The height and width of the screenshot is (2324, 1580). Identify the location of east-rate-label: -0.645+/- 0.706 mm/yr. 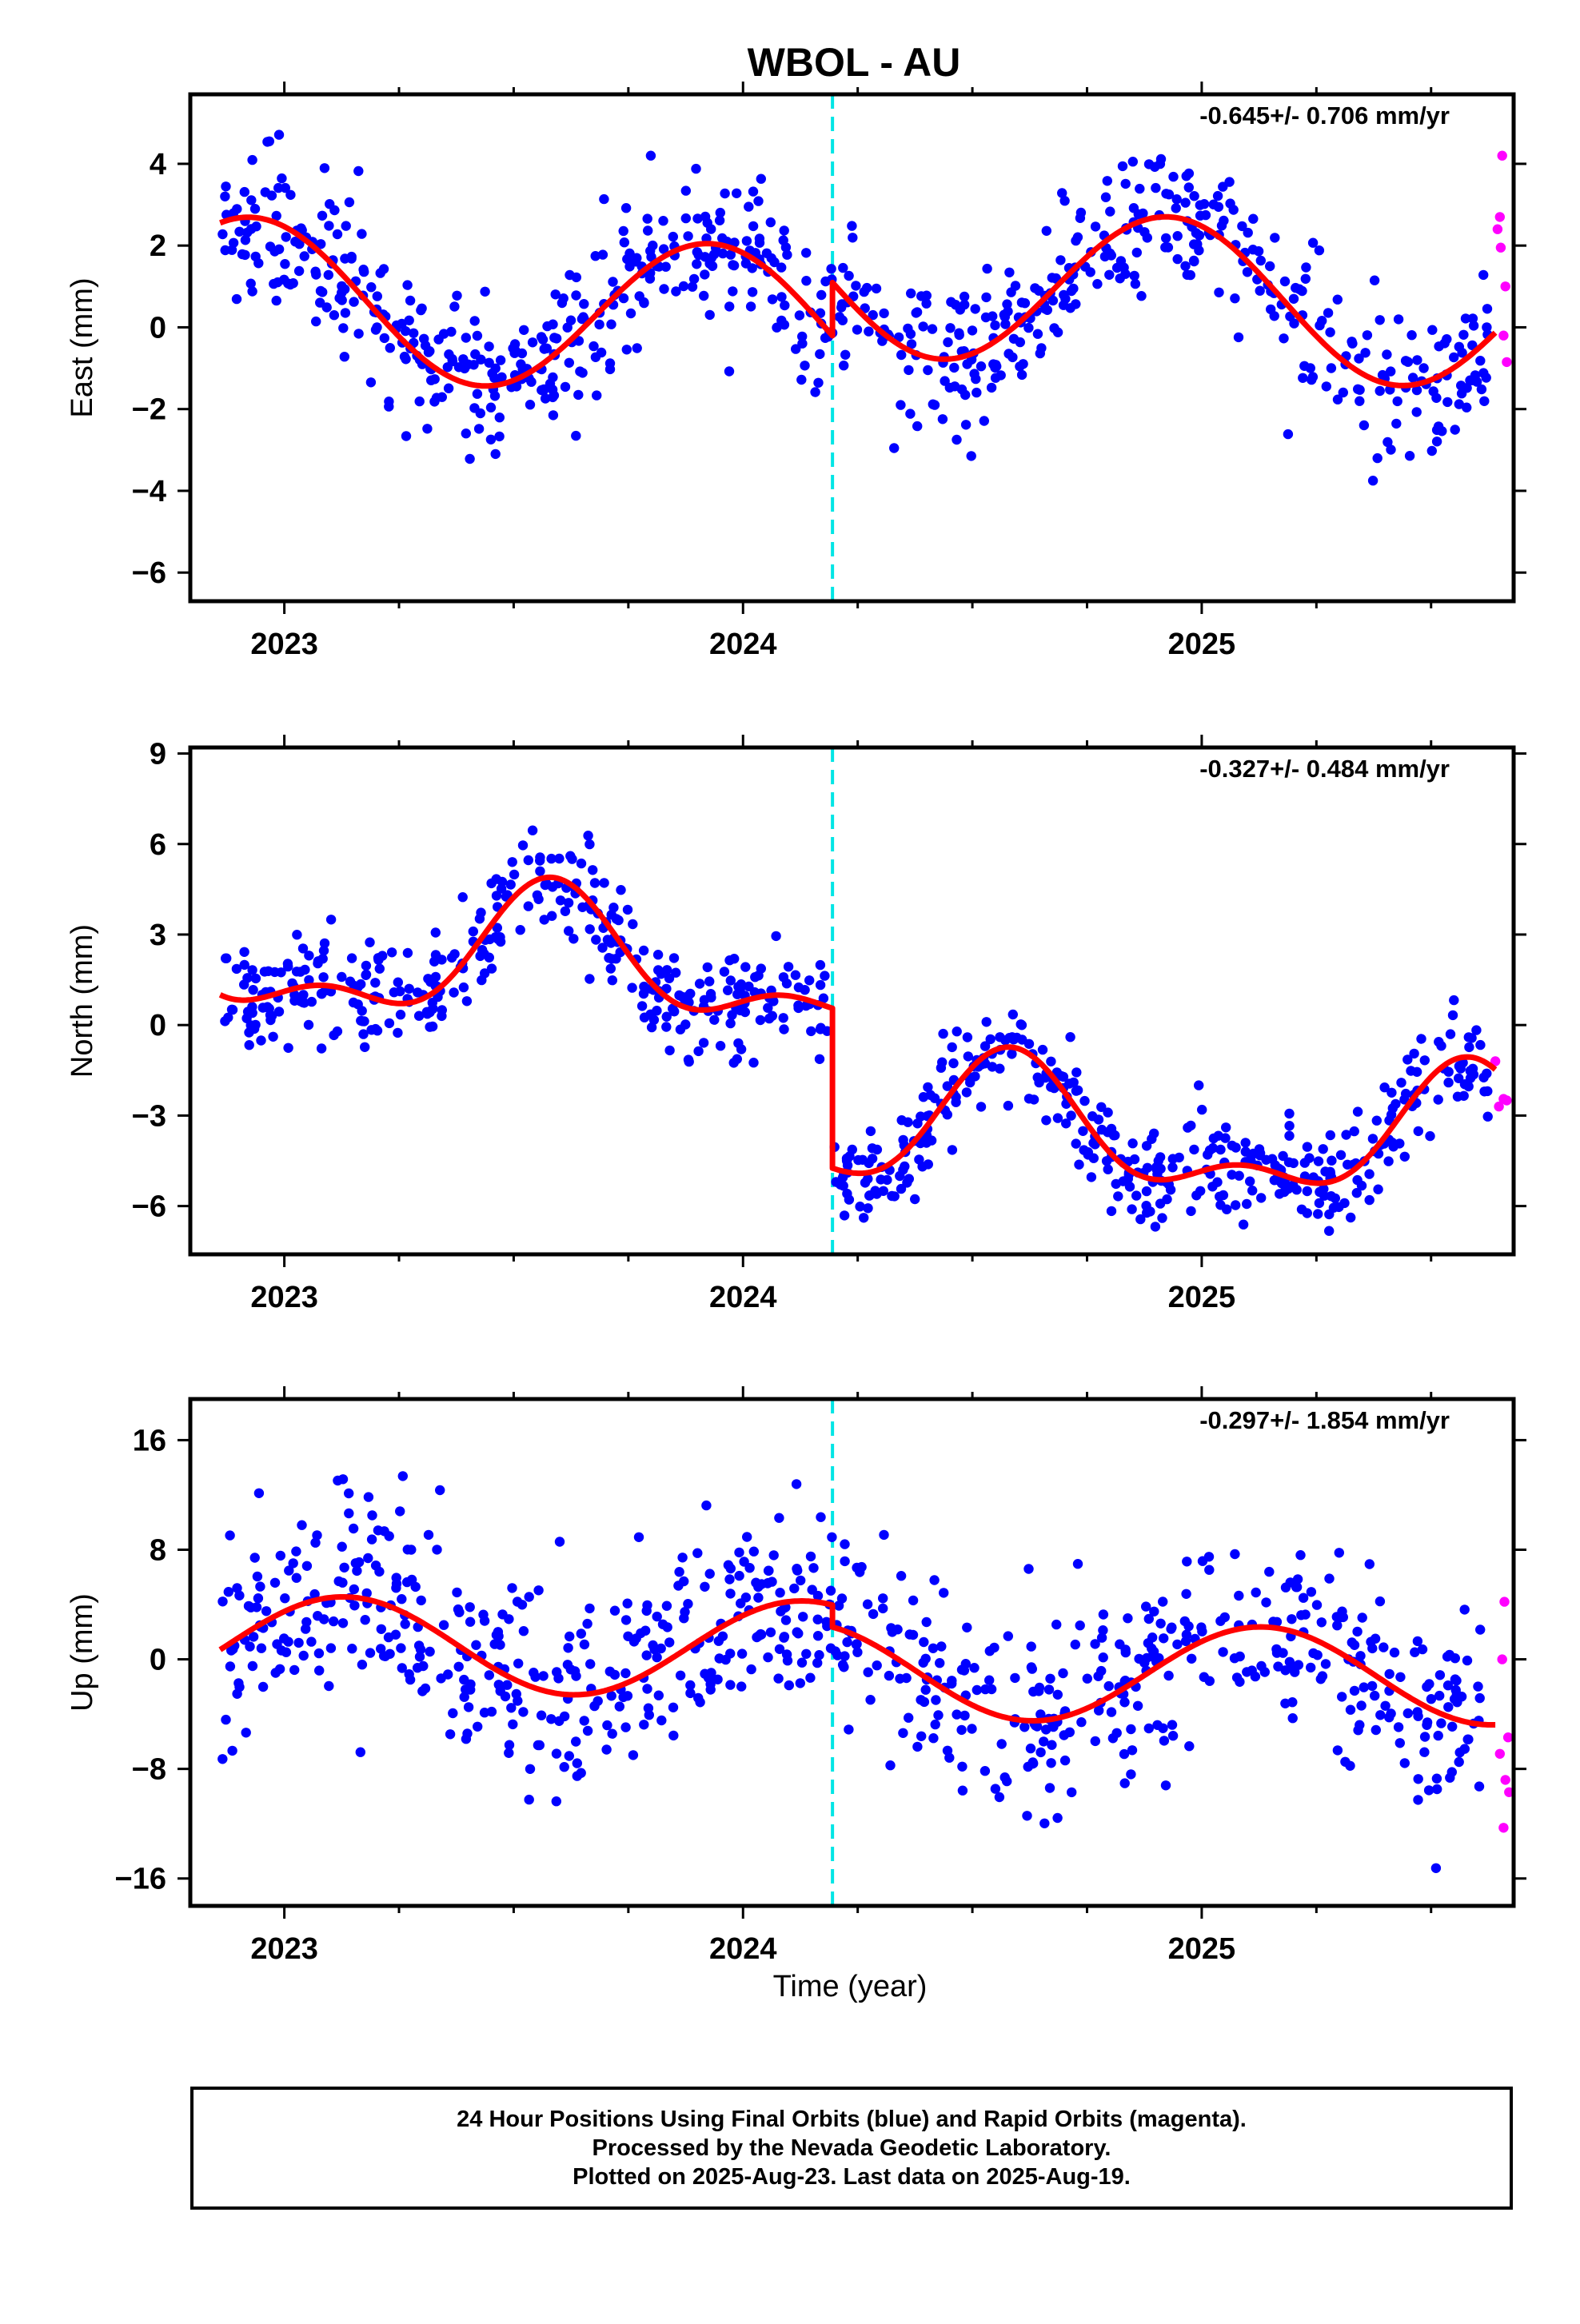
(1324, 116).